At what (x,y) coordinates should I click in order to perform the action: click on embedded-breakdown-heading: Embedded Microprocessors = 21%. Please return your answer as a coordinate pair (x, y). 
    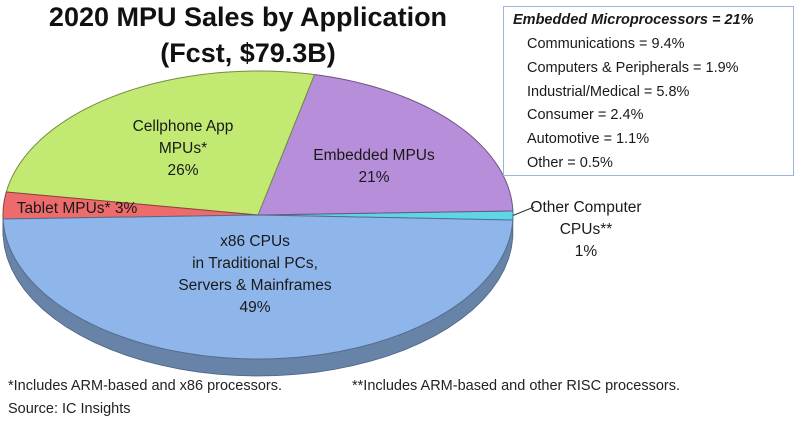
    Looking at the image, I should click on (633, 20).